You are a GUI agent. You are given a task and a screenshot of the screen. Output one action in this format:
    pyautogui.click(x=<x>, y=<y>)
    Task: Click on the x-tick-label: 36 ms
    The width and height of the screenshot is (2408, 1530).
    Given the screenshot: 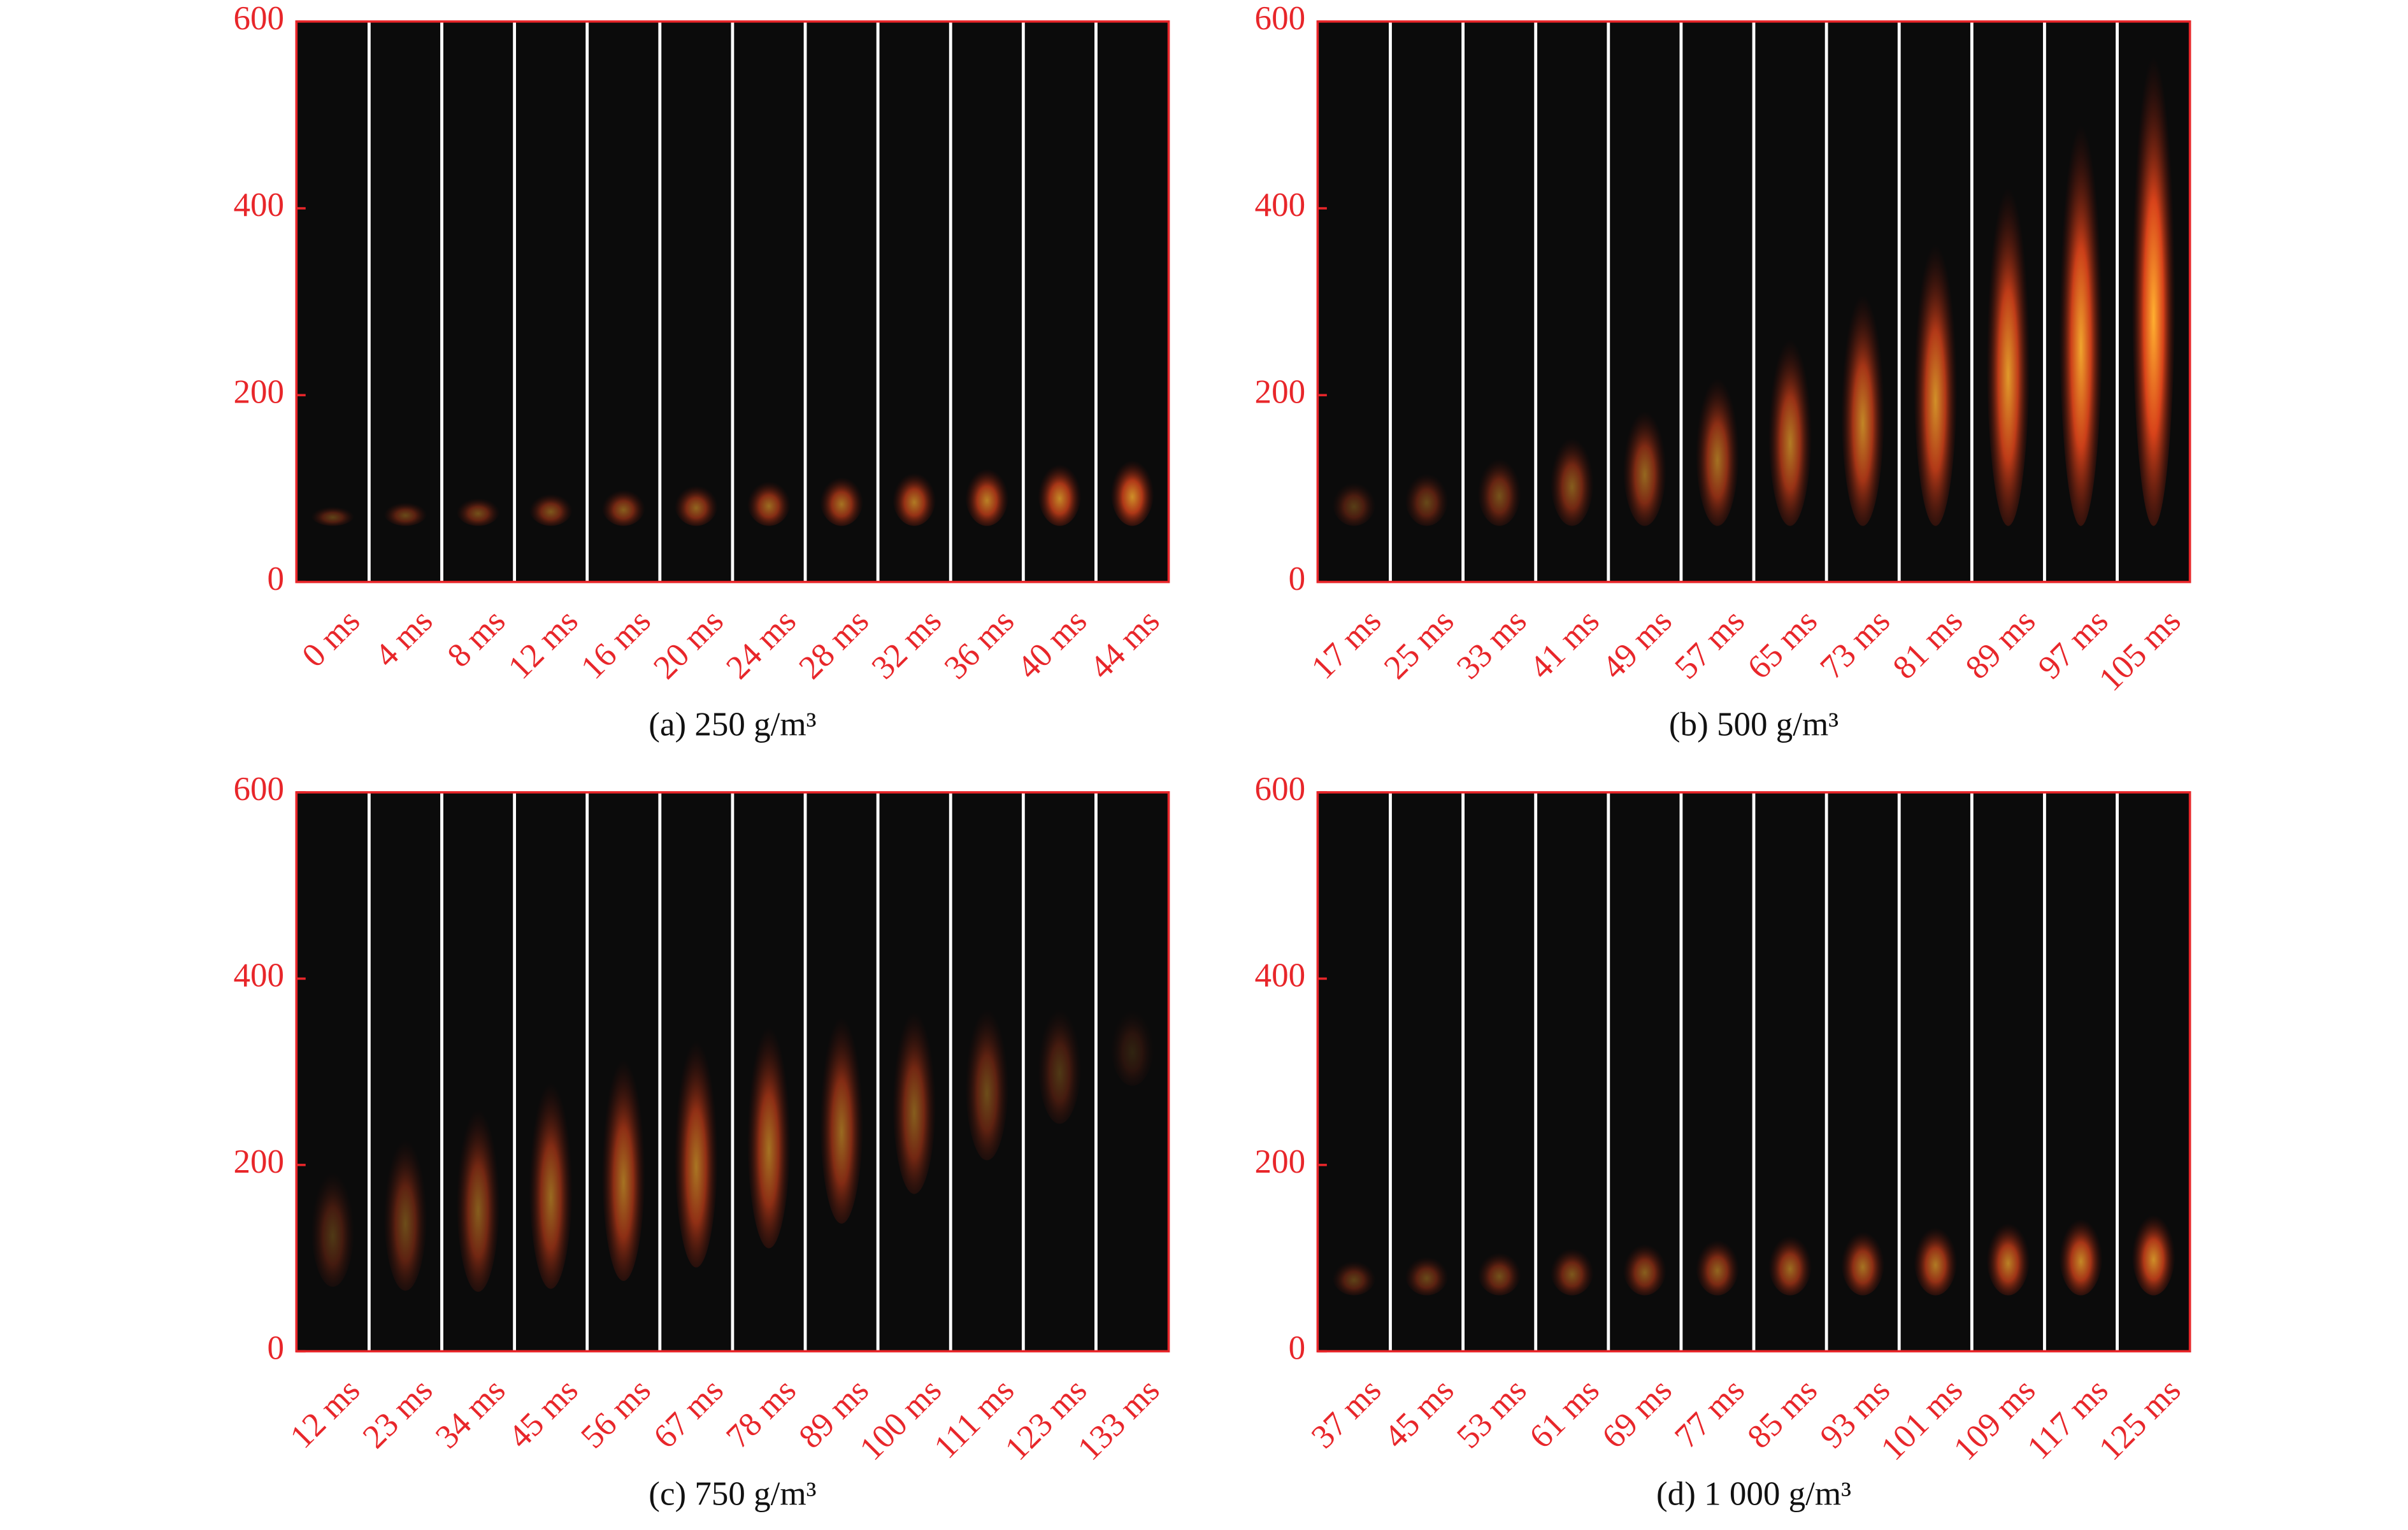 What is the action you would take?
    pyautogui.click(x=979, y=645)
    